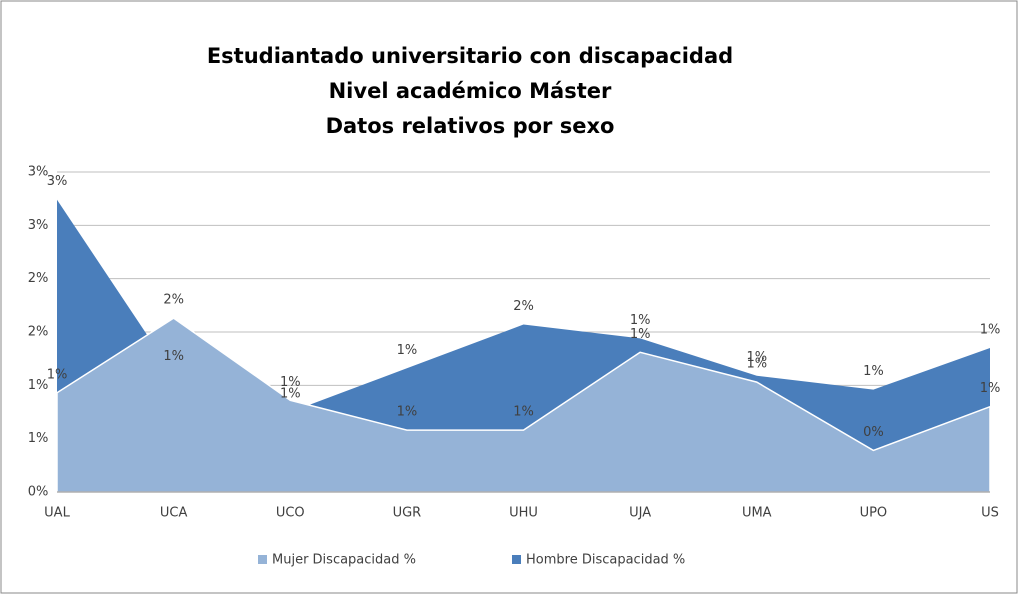  I want to click on x-tick-label: UJA, so click(640, 513).